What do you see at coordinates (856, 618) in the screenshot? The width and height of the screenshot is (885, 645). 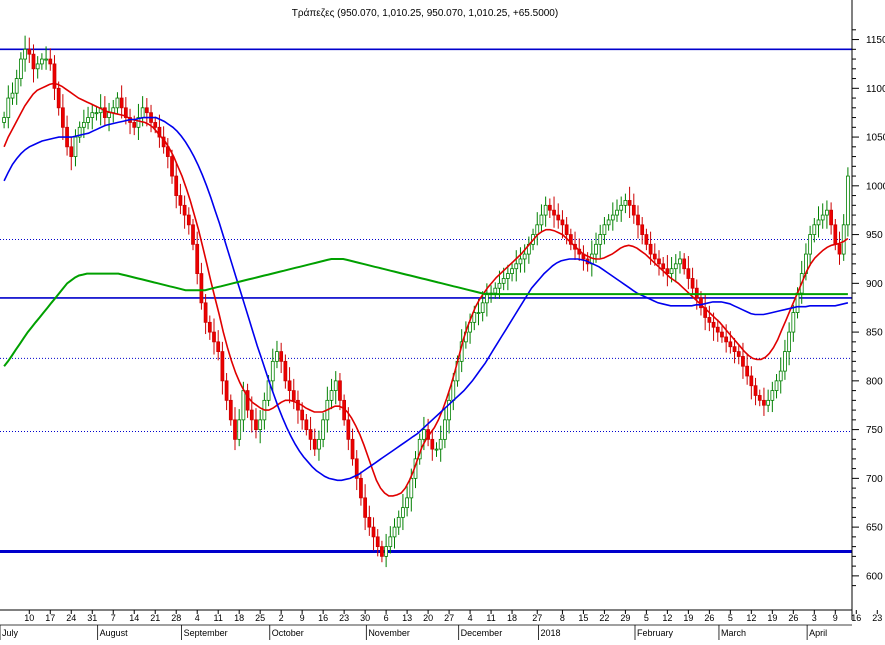 I see `x-tick-label: 16` at bounding box center [856, 618].